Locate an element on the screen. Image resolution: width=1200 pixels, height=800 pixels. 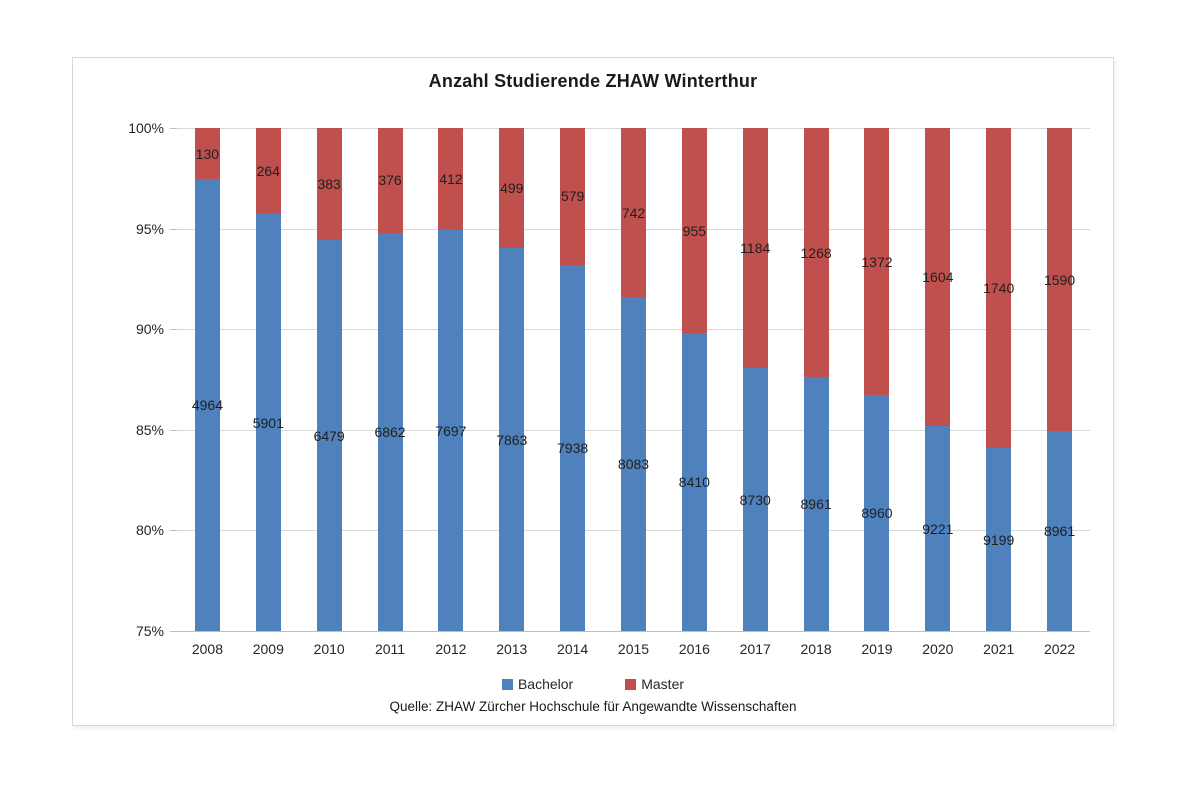
x-axis-label-2020: 2020 is located at coordinates (938, 649).